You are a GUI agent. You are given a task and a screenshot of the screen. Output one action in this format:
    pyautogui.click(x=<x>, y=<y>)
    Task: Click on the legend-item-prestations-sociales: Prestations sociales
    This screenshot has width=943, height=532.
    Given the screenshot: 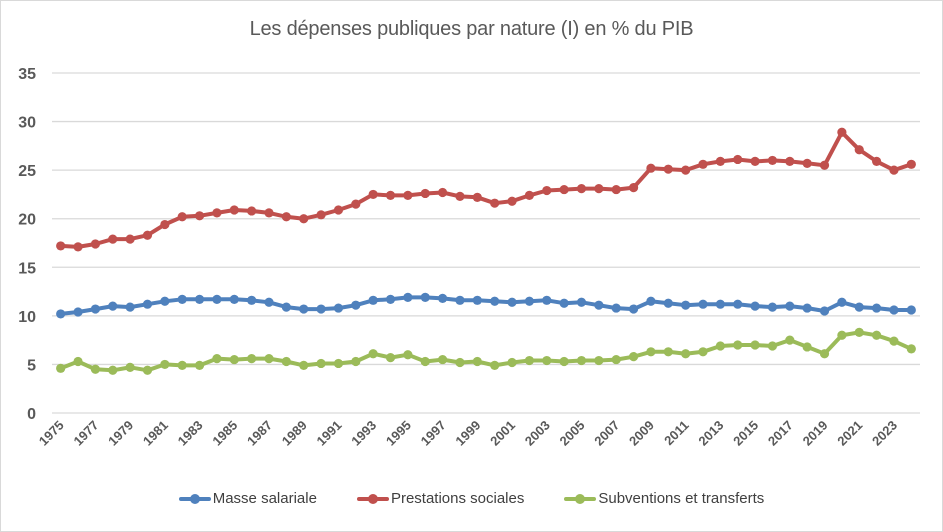 What is the action you would take?
    pyautogui.click(x=440, y=498)
    